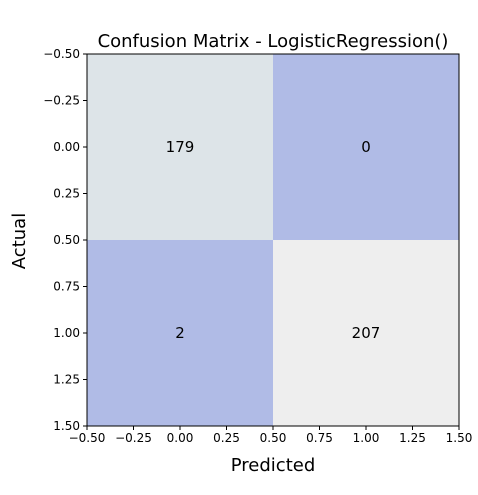  What do you see at coordinates (61, 101) in the screenshot?
I see `y-tick-label: −0.25` at bounding box center [61, 101].